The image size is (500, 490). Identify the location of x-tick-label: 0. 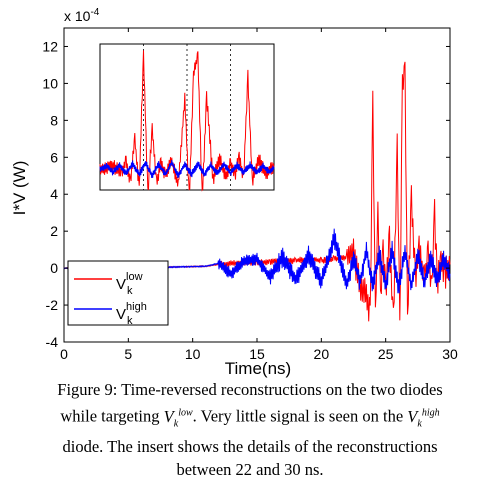
(64, 354).